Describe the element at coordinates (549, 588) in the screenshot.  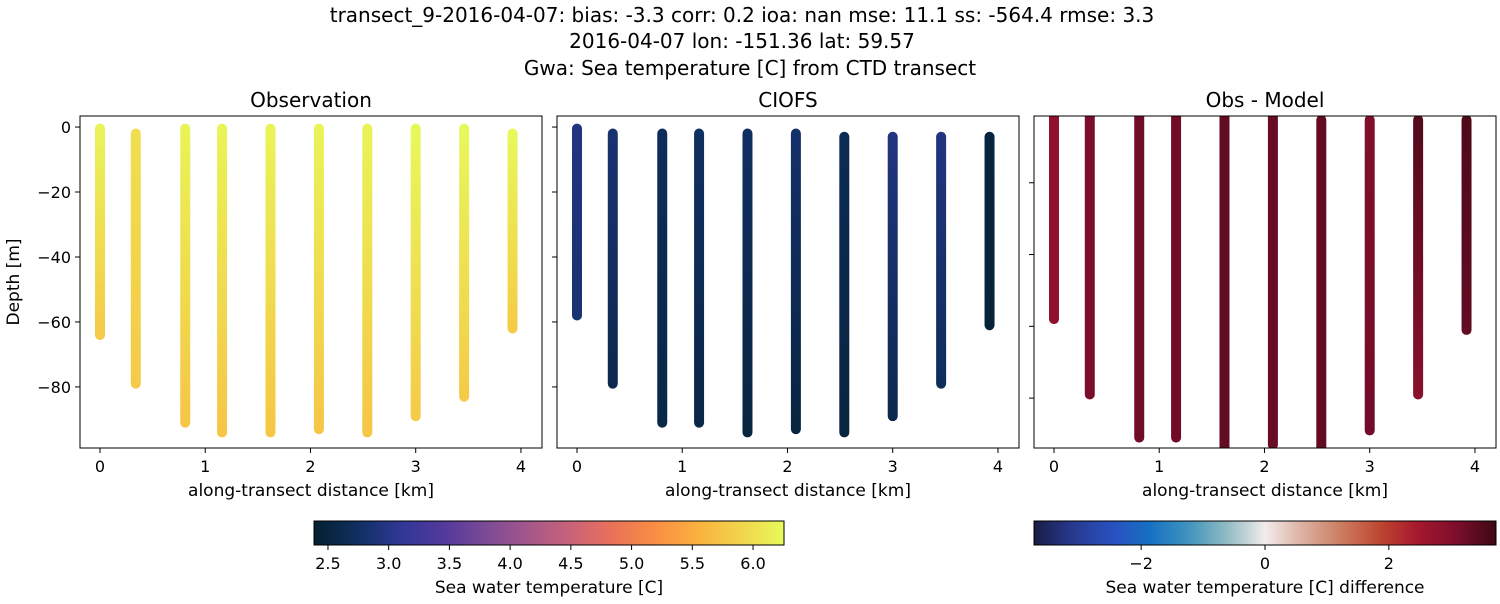
I see `colorbar-label: Sea water temperature [C]` at that location.